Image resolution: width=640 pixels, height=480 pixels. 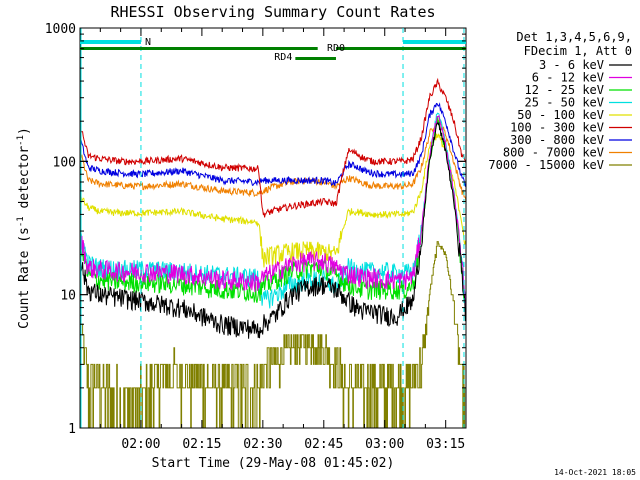 What do you see at coordinates (273, 144) in the screenshot?
I see `series-line-300-800-kev` at bounding box center [273, 144].